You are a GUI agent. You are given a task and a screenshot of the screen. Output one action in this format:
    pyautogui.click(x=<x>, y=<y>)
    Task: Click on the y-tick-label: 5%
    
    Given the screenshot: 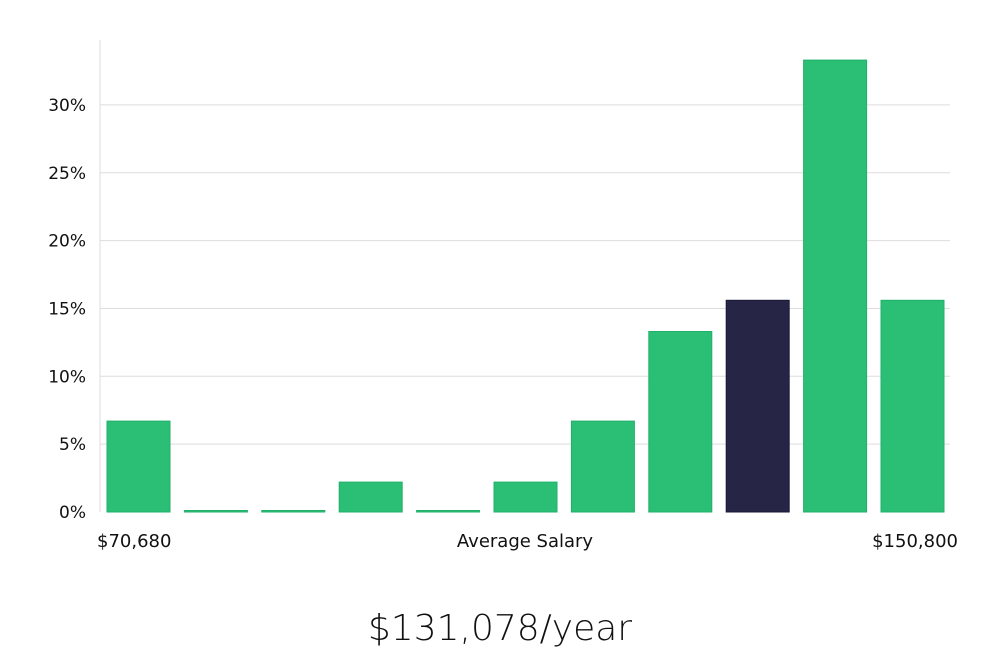 What is the action you would take?
    pyautogui.click(x=72, y=445)
    